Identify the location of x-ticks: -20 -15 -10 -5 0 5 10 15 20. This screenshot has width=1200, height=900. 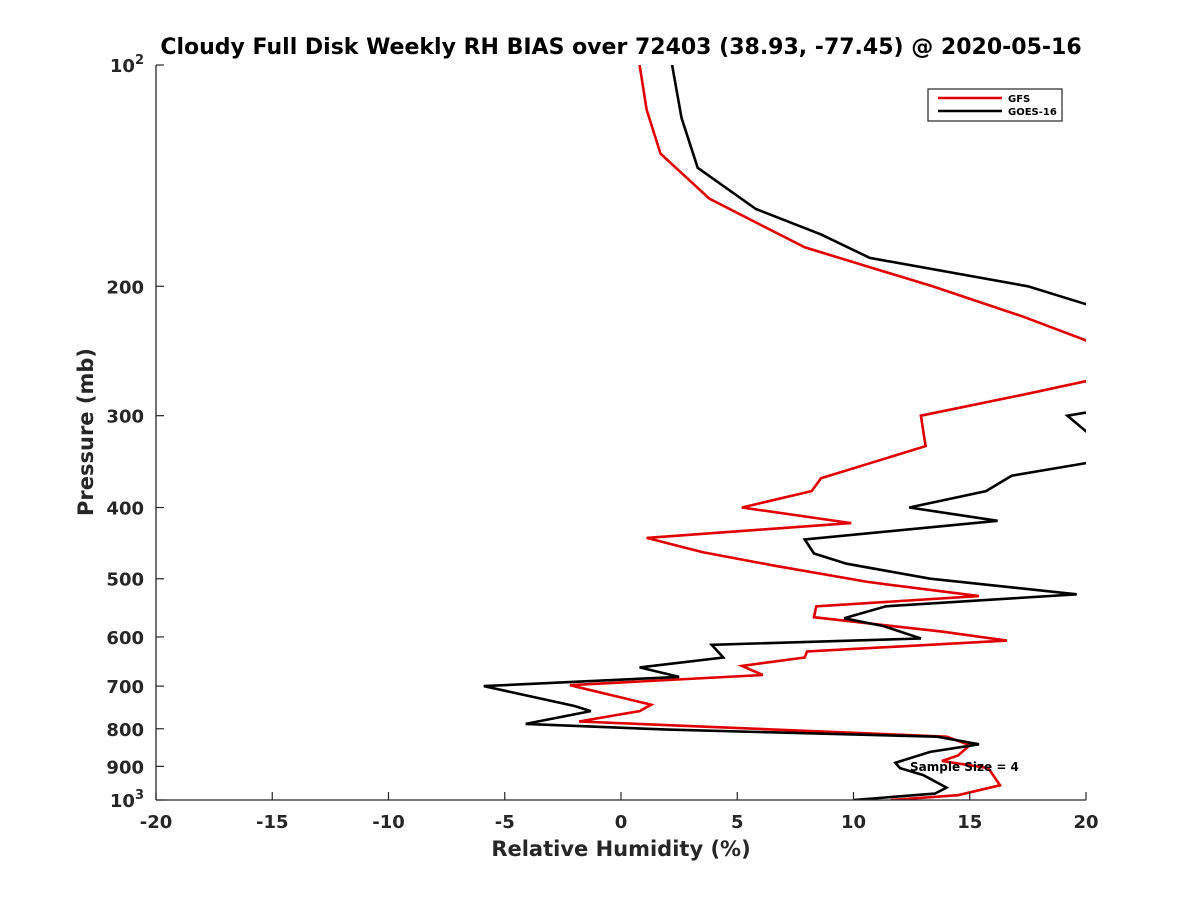
(619, 812).